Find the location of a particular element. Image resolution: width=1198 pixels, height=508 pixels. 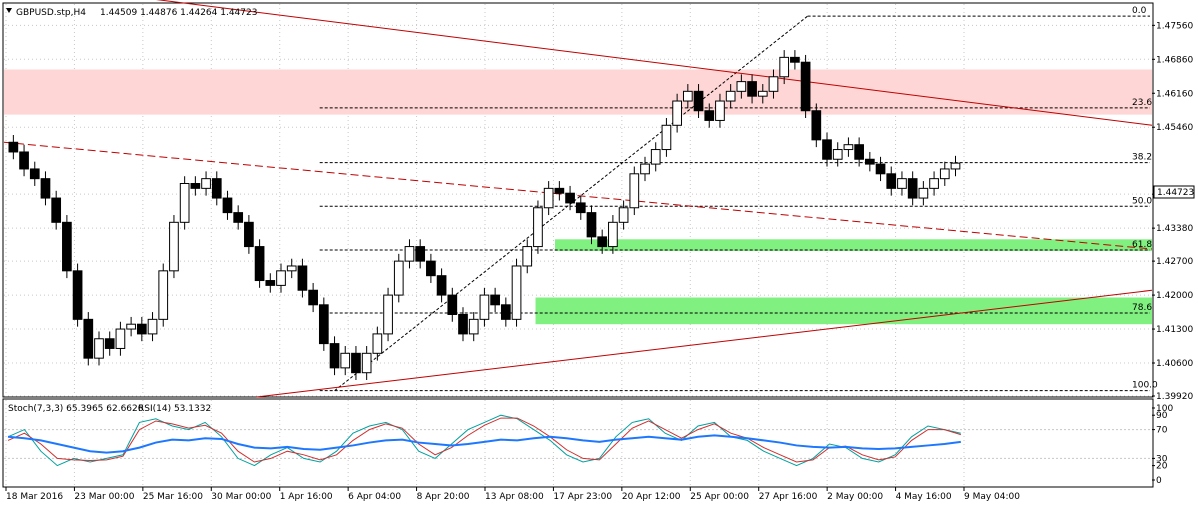

time-tick-label: 2 May 00:00 is located at coordinates (855, 497).